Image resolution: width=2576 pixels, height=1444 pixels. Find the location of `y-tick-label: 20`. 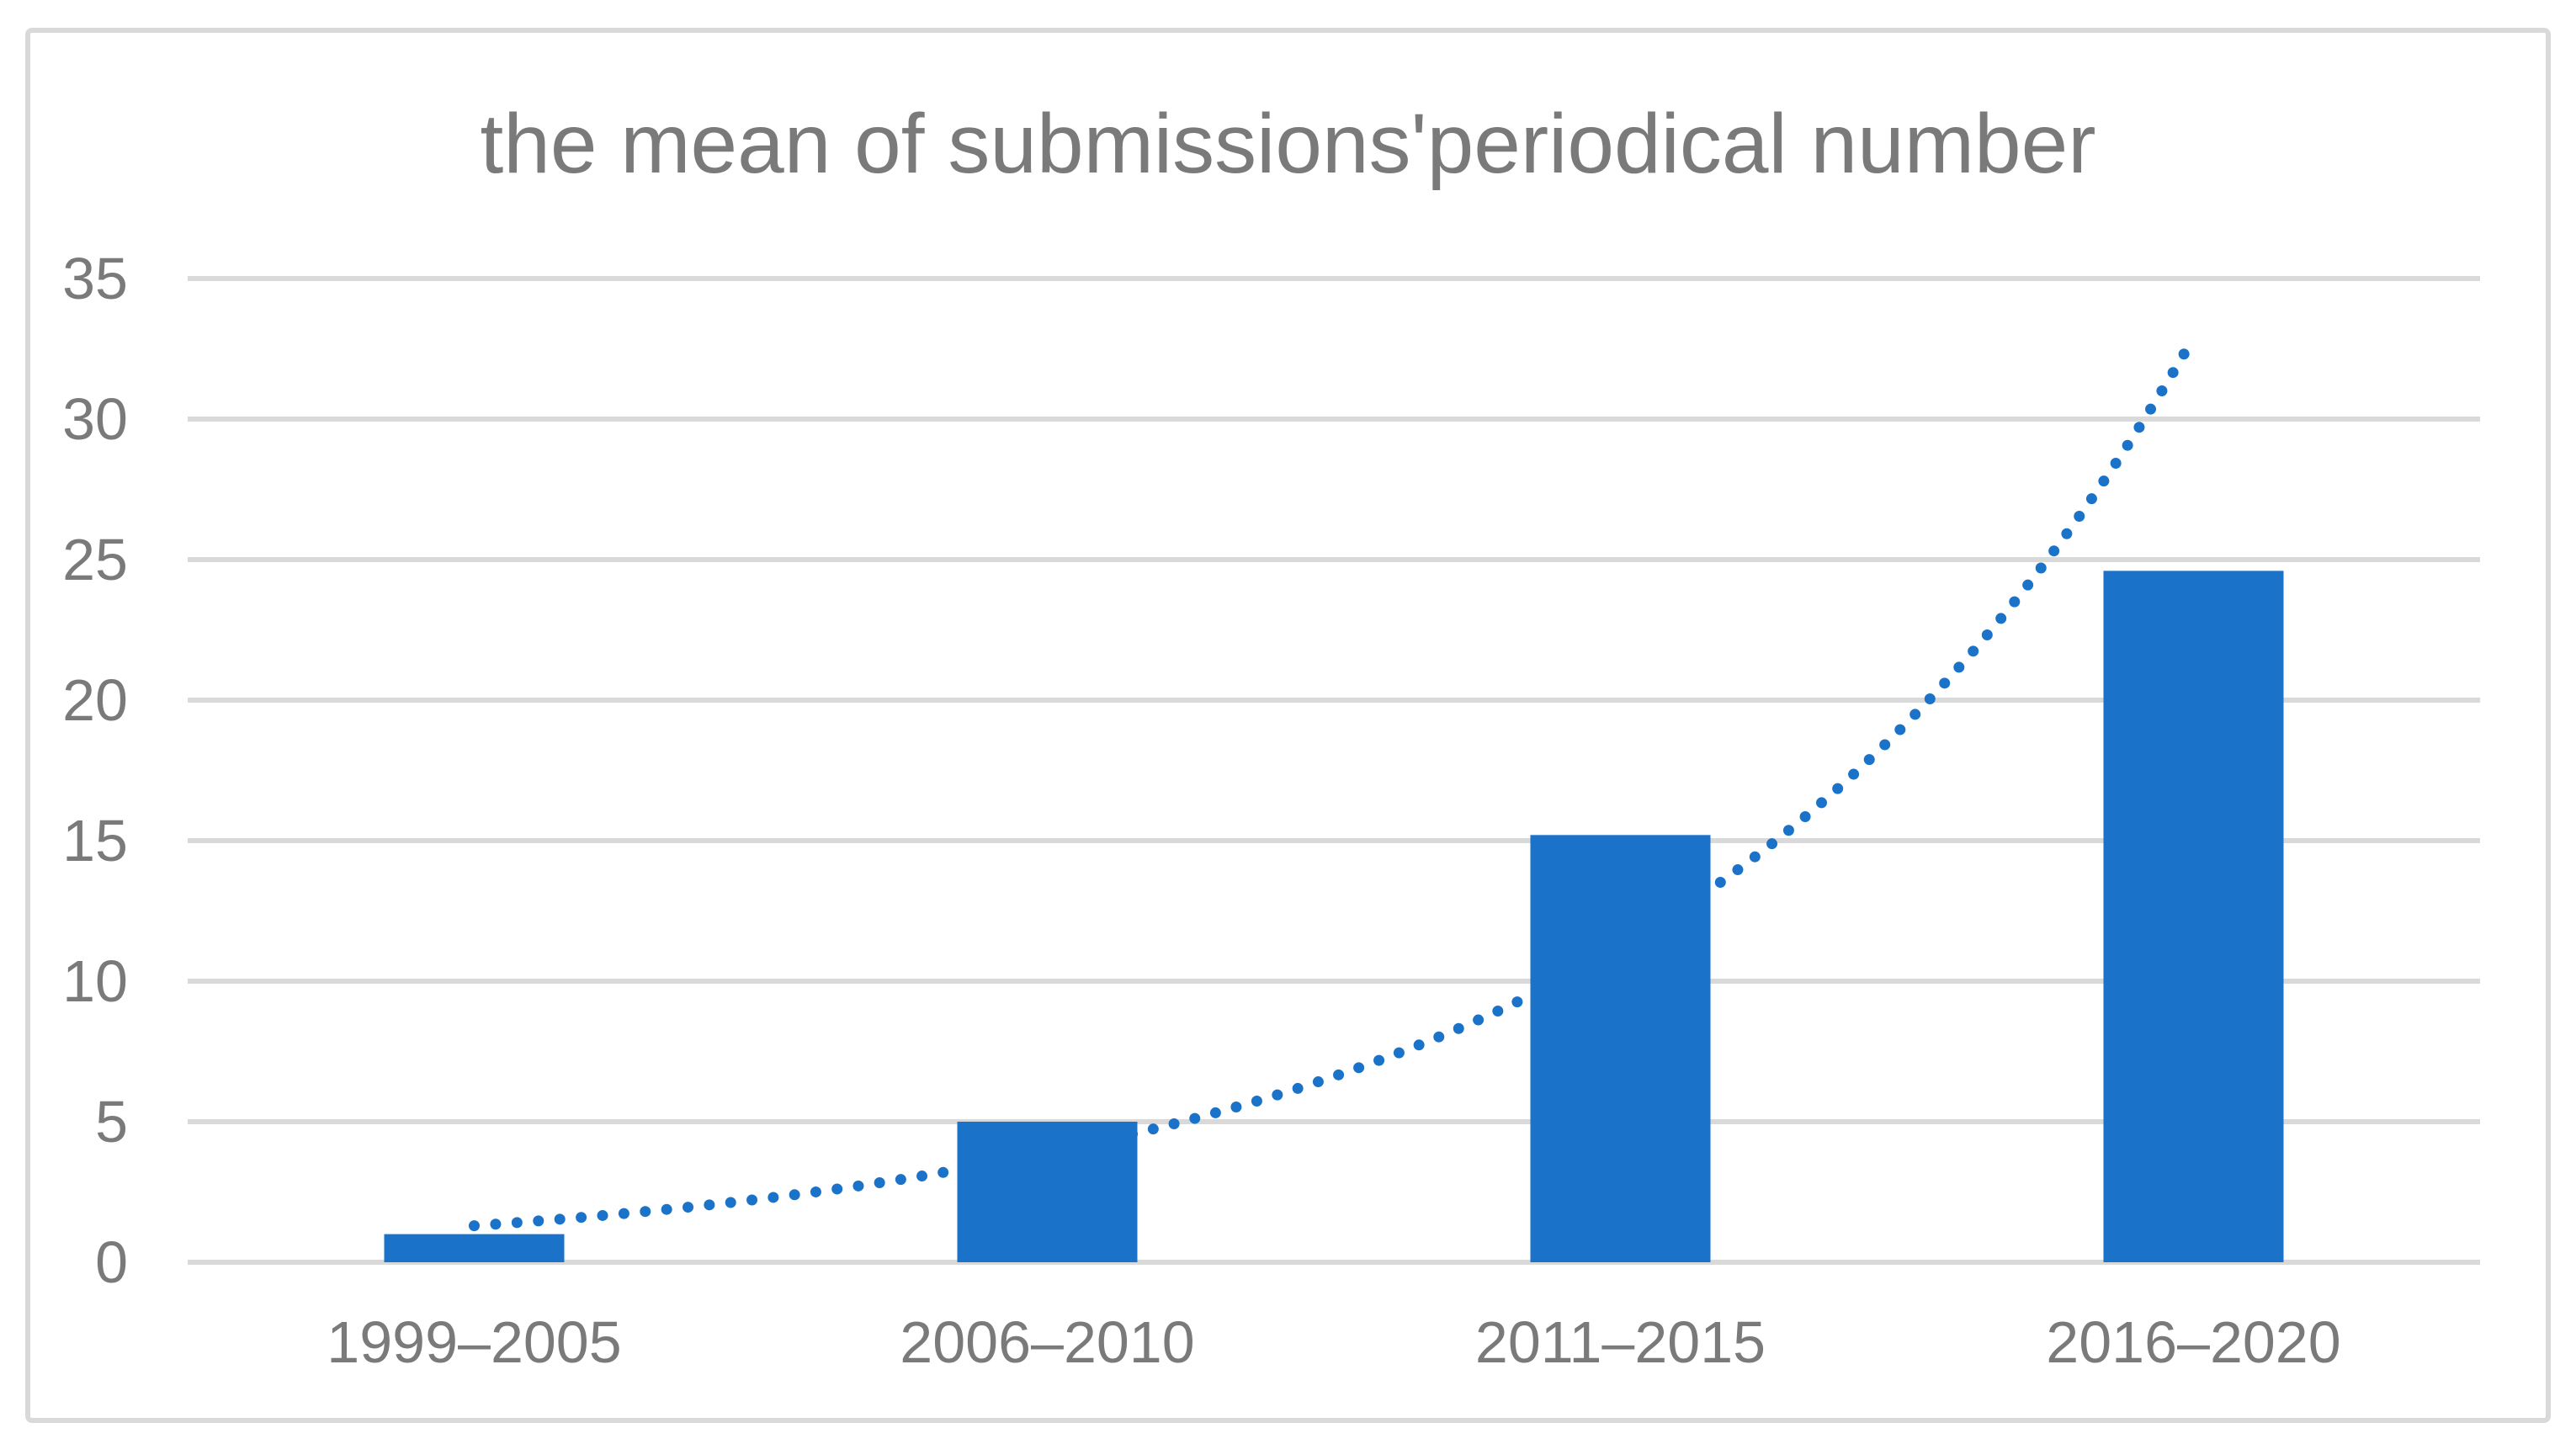

y-tick-label: 20 is located at coordinates (95, 700).